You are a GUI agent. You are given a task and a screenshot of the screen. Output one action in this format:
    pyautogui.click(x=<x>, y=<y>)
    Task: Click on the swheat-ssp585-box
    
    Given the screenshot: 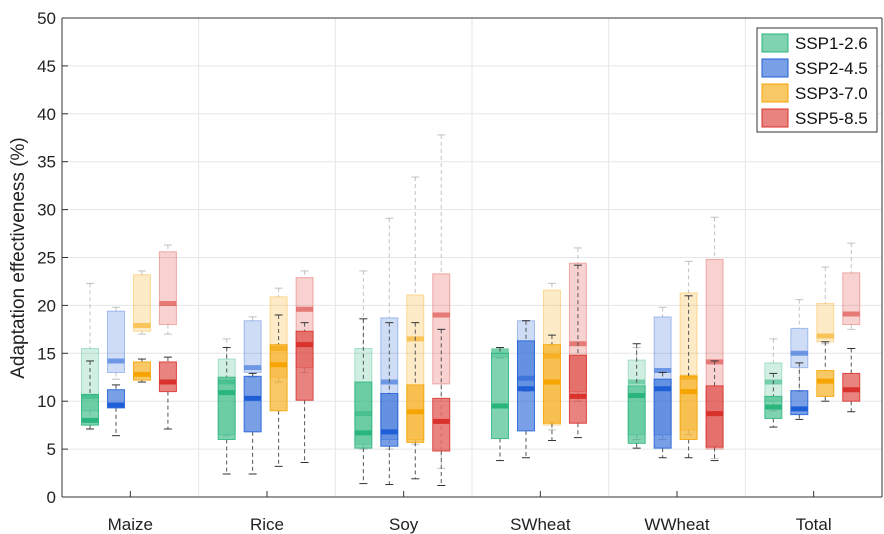 What is the action you would take?
    pyautogui.click(x=577, y=389)
    